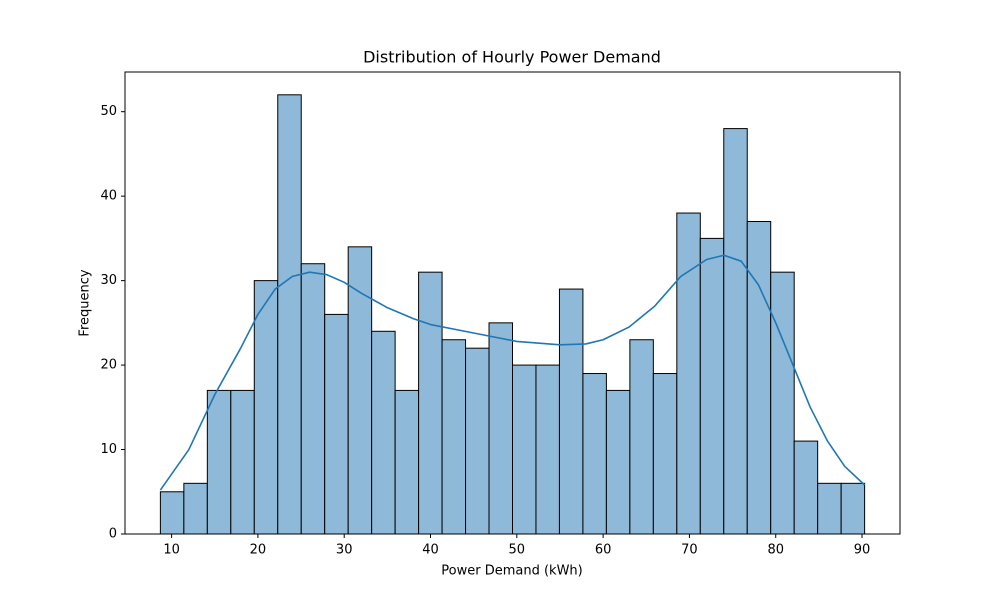 The width and height of the screenshot is (1000, 604). What do you see at coordinates (258, 550) in the screenshot?
I see `x-tick-label: 20` at bounding box center [258, 550].